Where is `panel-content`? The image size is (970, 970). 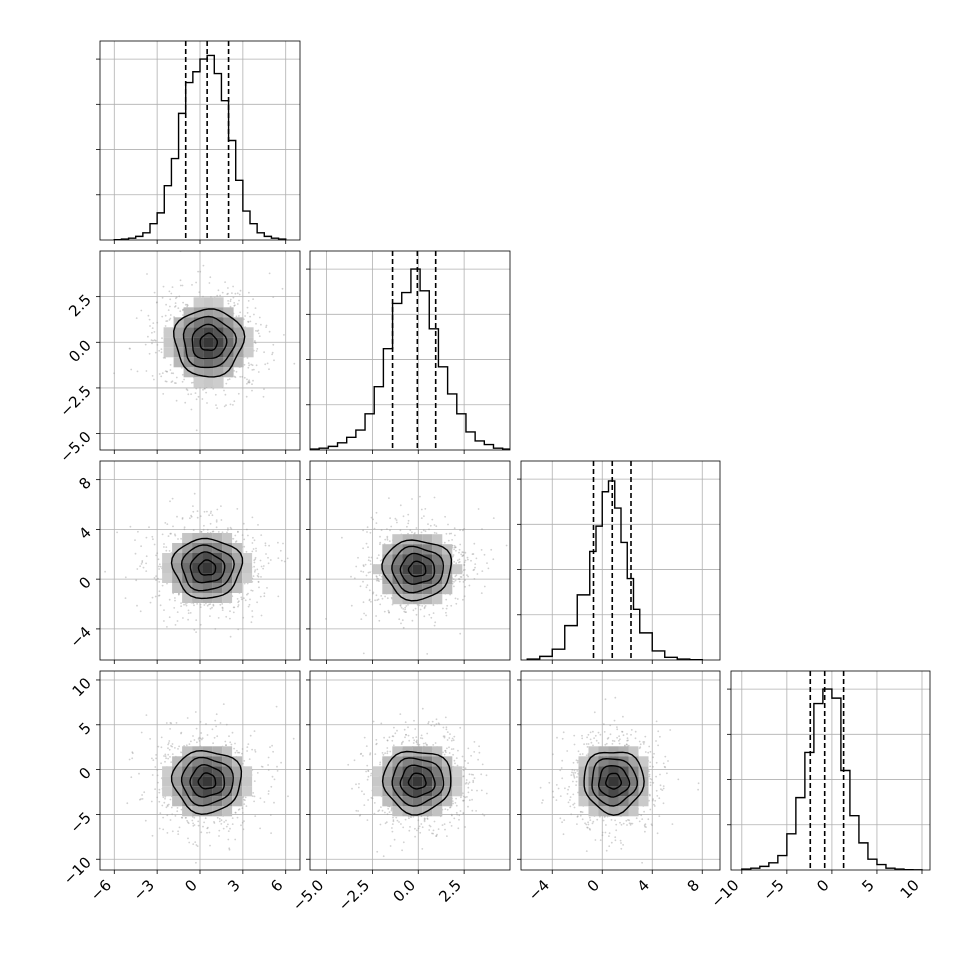
panel-content is located at coordinates (614, 560).